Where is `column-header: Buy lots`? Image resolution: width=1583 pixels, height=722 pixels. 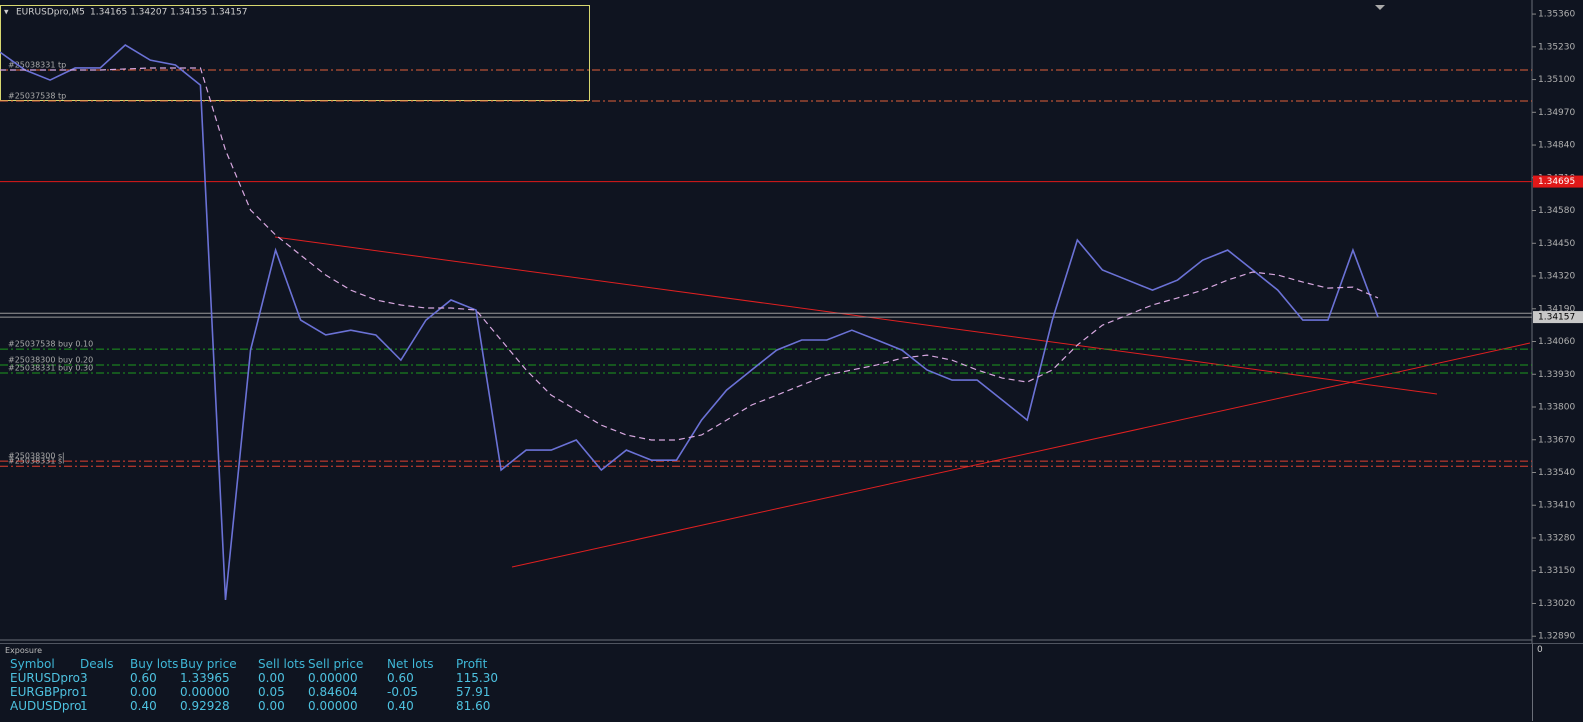
column-header: Buy lots is located at coordinates (154, 664).